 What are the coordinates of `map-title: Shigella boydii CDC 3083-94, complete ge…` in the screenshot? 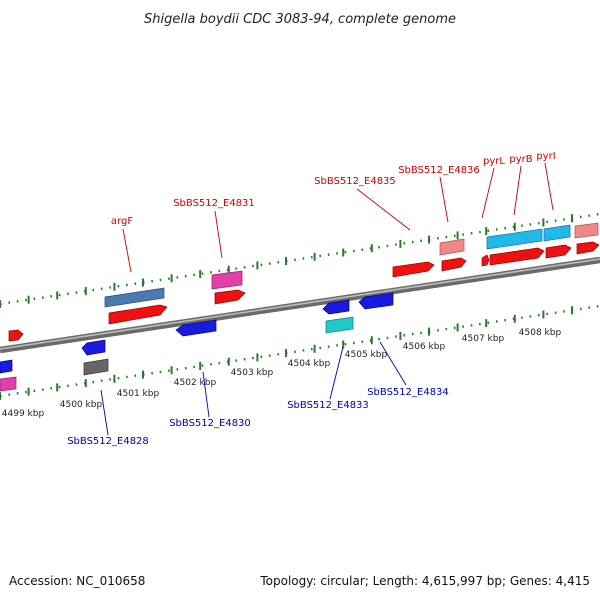 It's located at (300, 19).